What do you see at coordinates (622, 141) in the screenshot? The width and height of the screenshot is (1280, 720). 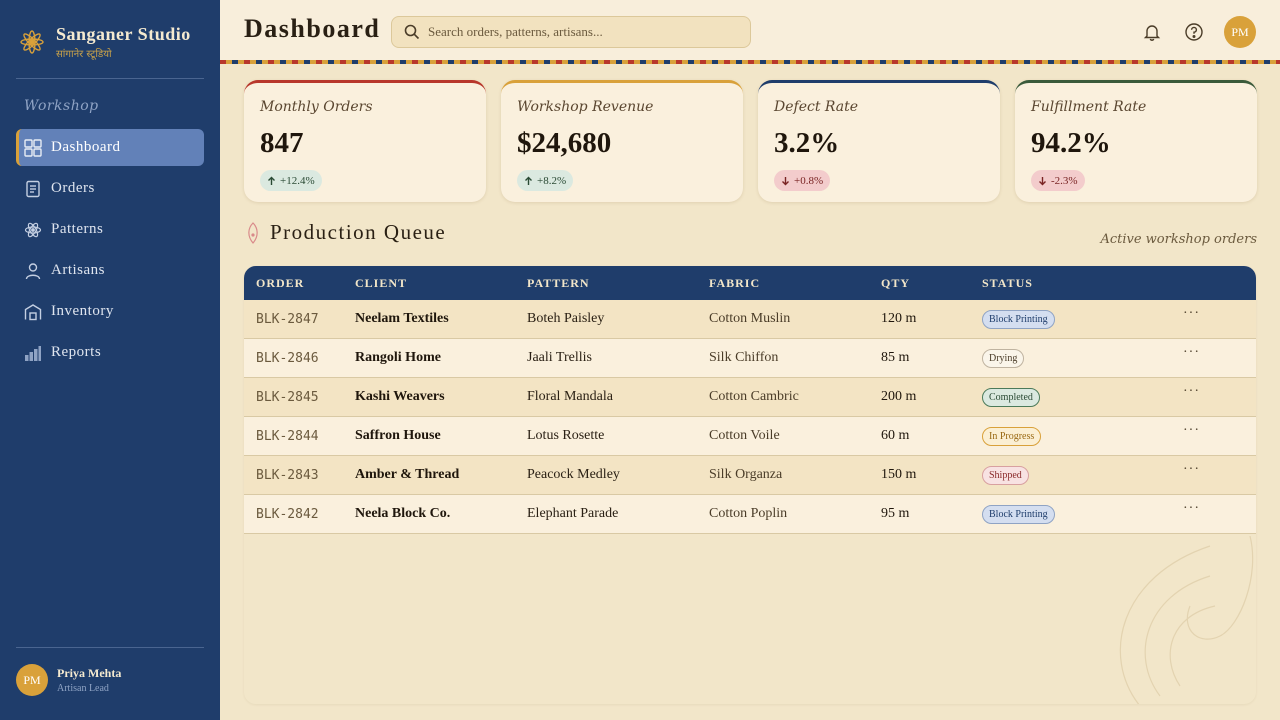 I see `stat-card-workshop-revenue: Workshop Revenue $24,680 +8.2%` at bounding box center [622, 141].